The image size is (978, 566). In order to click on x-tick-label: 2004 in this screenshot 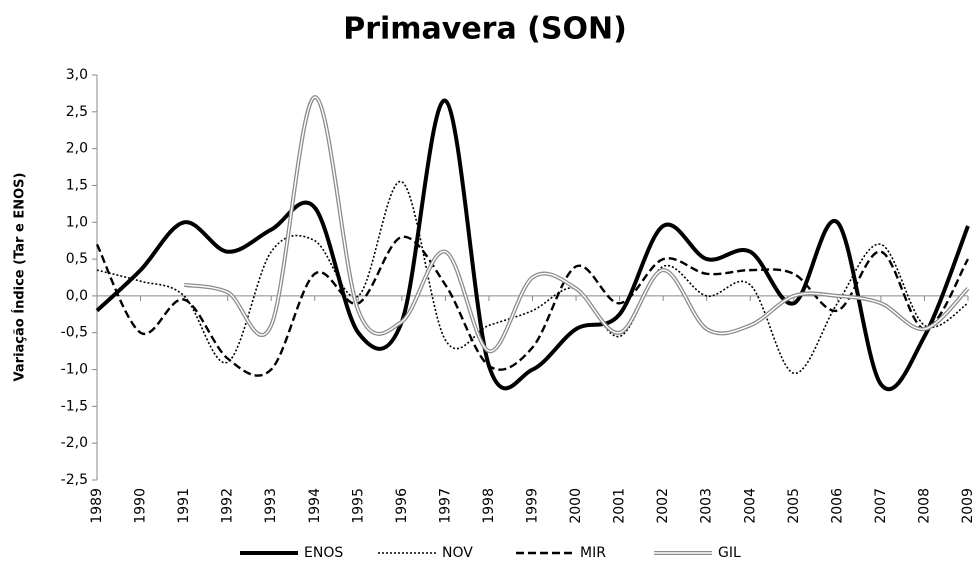, I will do `click(750, 506)`.